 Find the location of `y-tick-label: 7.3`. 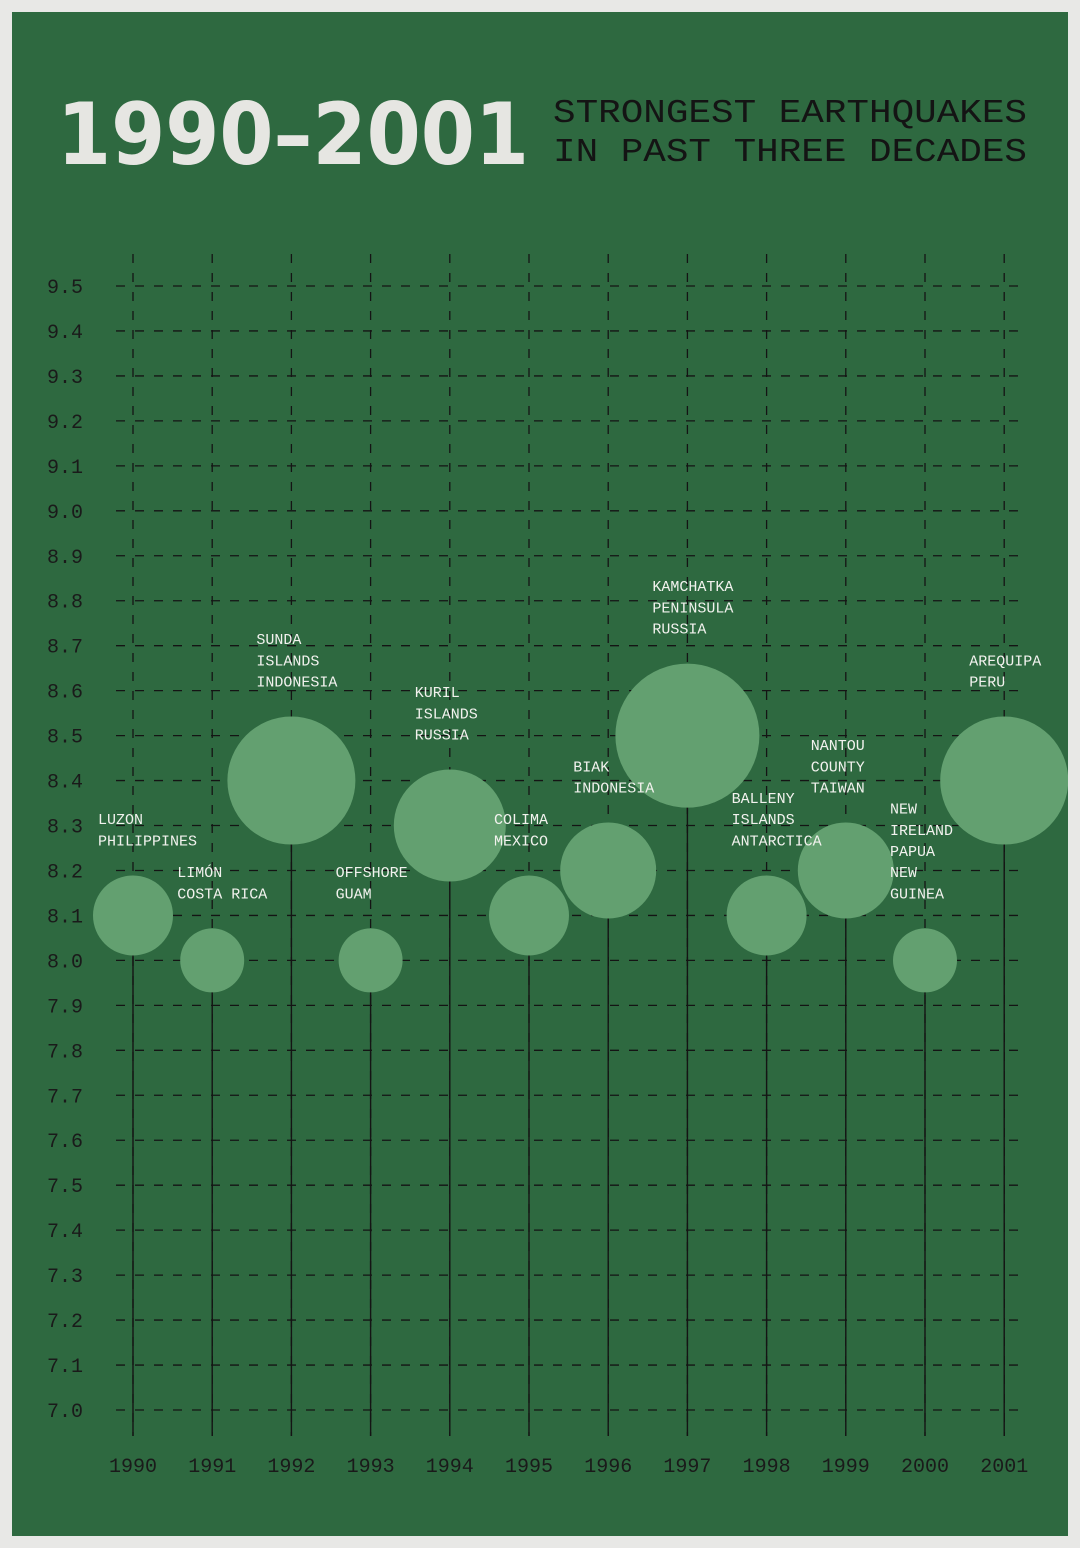

y-tick-label: 7.3 is located at coordinates (65, 1277).